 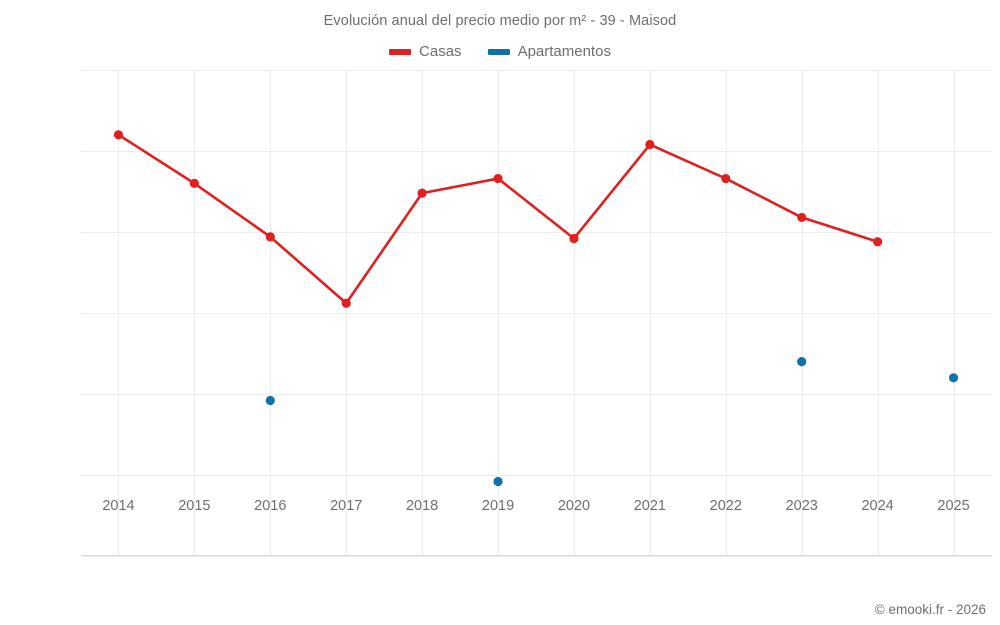 I want to click on chart-legend: Casas Apartamentos, so click(x=500, y=51).